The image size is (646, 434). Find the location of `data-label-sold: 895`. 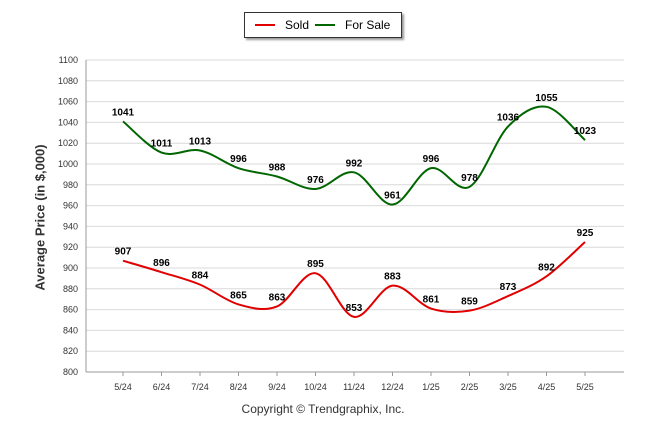

data-label-sold: 895 is located at coordinates (315, 264).